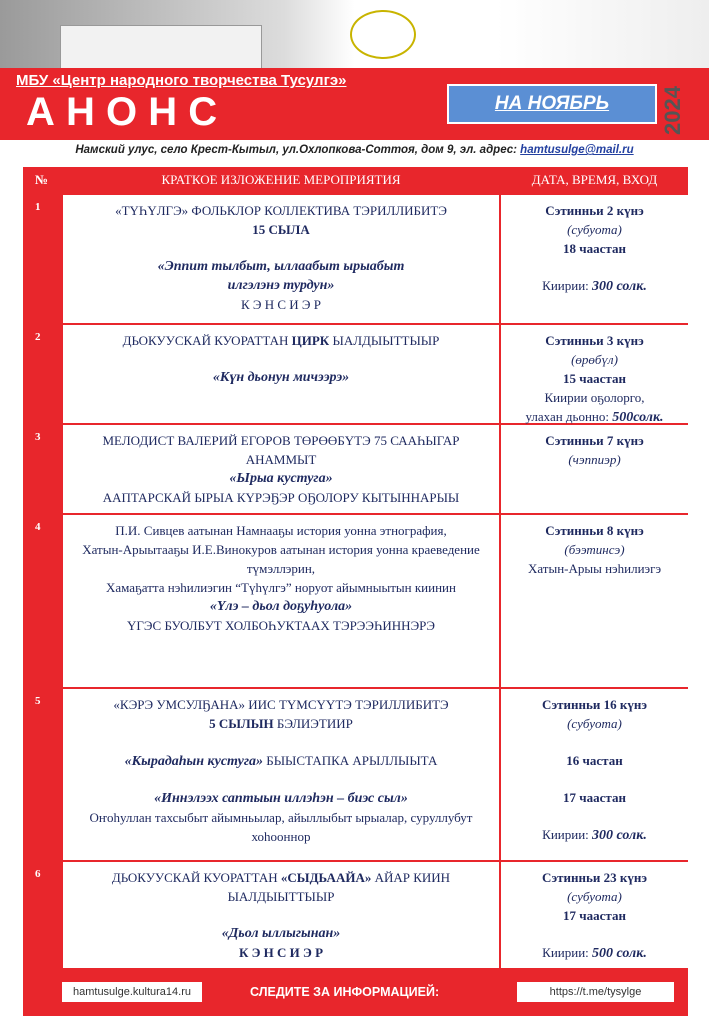 The image size is (709, 1024). I want to click on description-line: «Кырадаһын кустуга» БЫЫСТАПКА АРЫЛЛЫЫТА, so click(281, 761).